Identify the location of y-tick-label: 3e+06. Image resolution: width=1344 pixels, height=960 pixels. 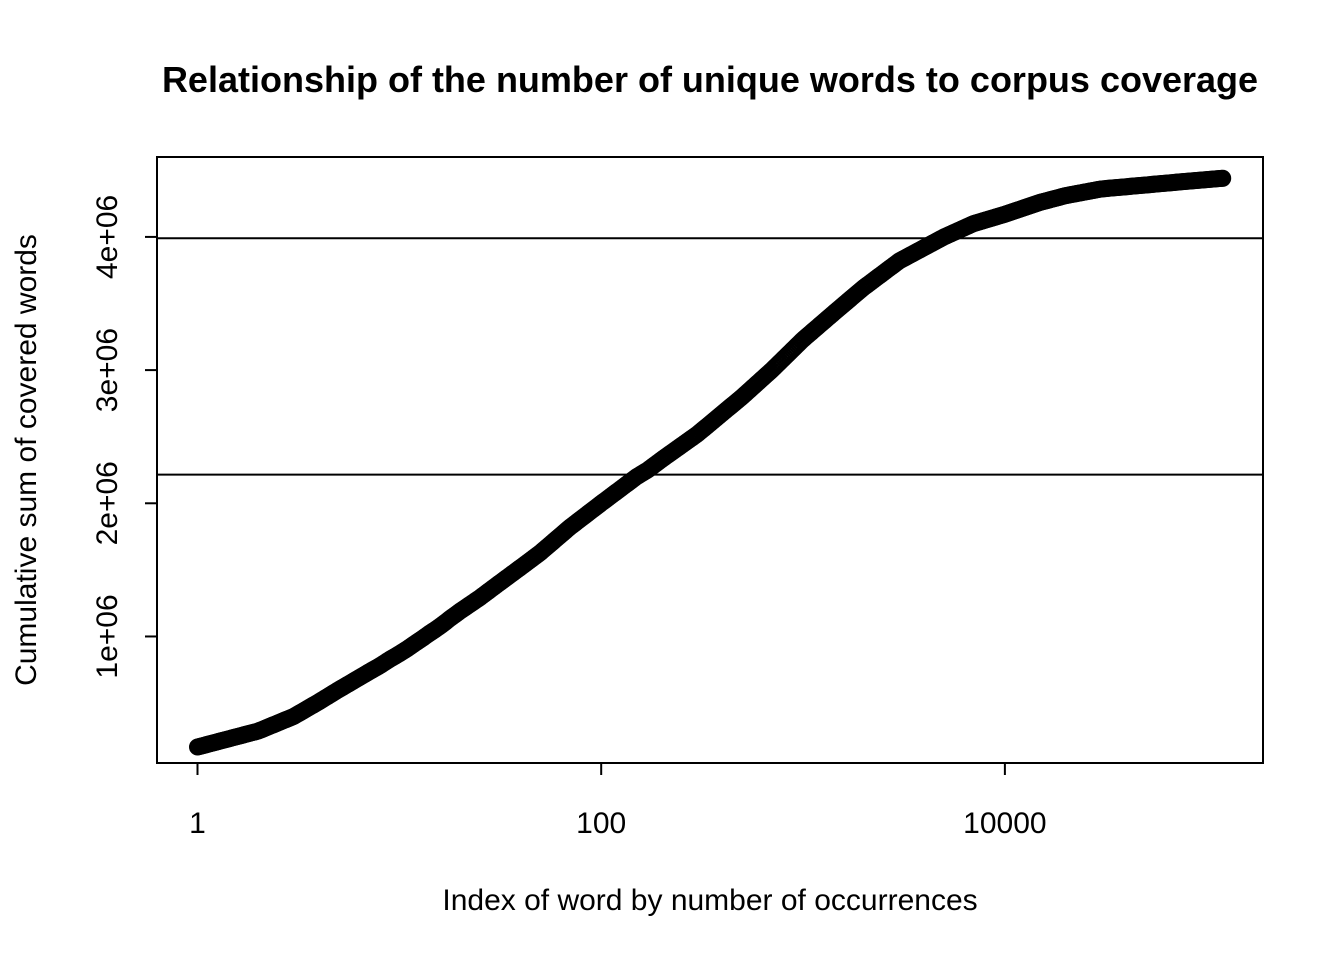
(107, 370).